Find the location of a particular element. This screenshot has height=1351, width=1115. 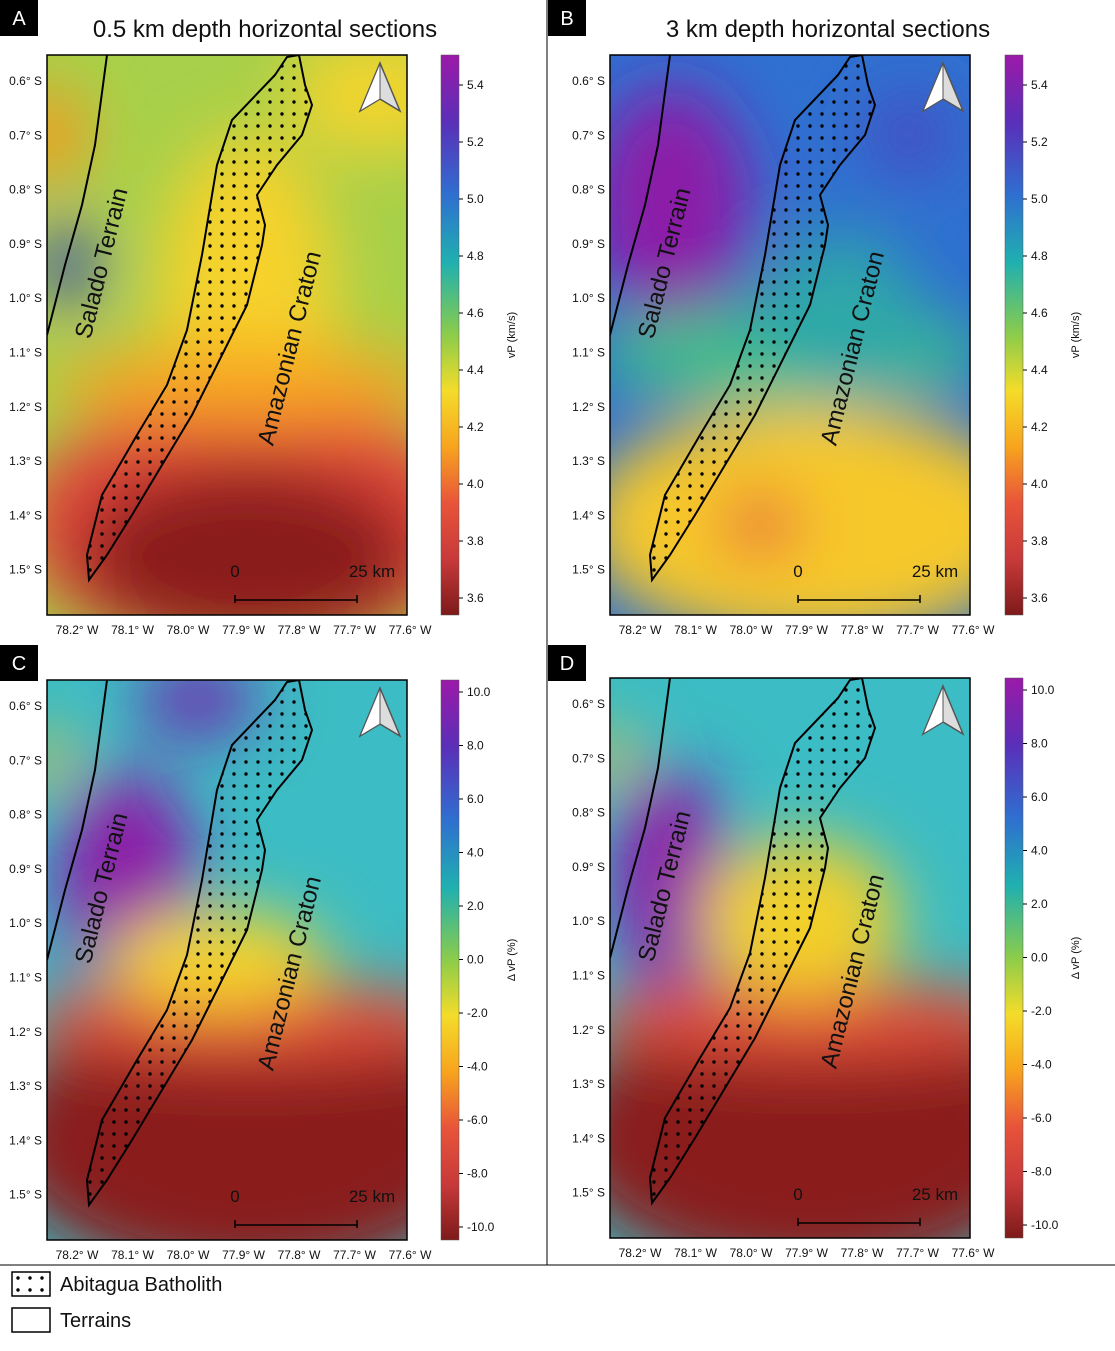

latitude-label: 1.1° S is located at coordinates (25, 978).